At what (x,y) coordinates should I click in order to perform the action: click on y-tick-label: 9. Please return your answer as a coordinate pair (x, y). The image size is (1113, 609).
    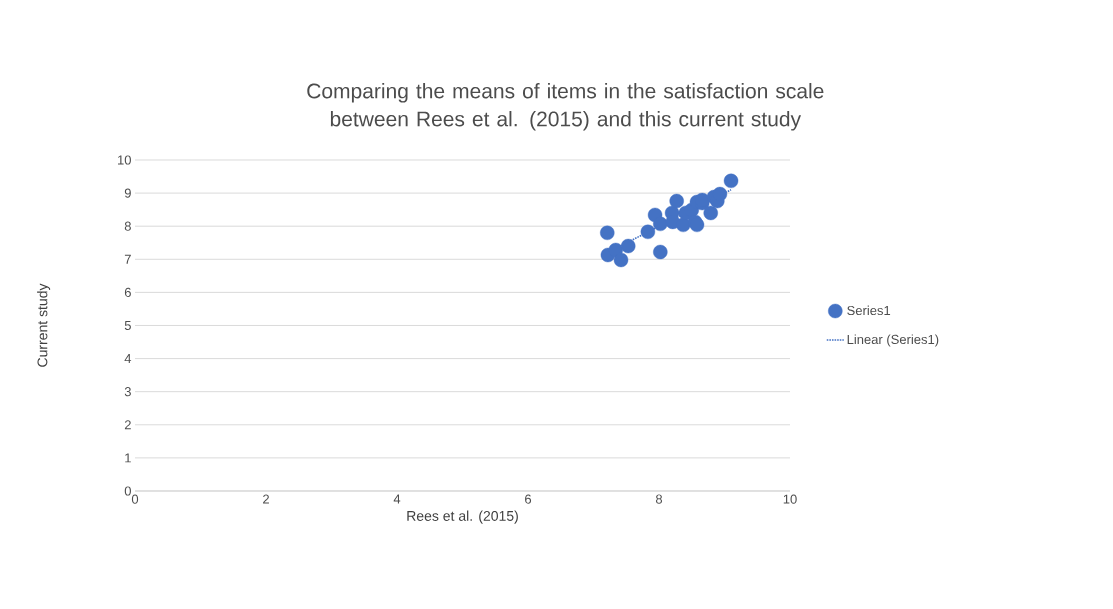
    Looking at the image, I should click on (127, 193).